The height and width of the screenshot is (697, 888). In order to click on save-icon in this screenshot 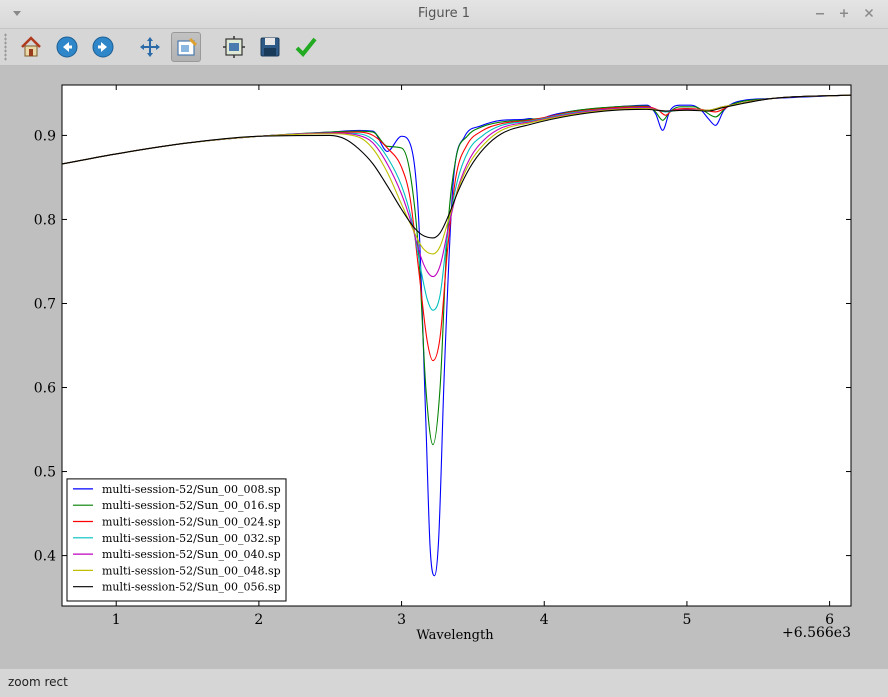, I will do `click(270, 47)`.